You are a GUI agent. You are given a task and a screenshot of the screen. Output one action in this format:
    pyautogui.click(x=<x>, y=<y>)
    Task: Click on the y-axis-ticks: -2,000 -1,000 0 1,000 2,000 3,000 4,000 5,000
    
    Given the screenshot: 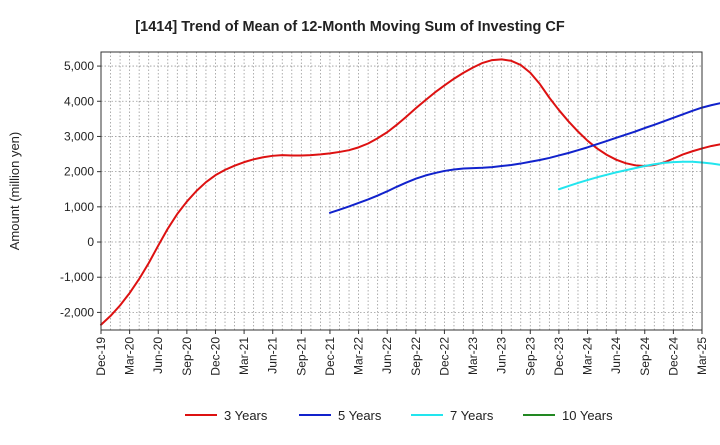 What is the action you would take?
    pyautogui.click(x=80, y=189)
    